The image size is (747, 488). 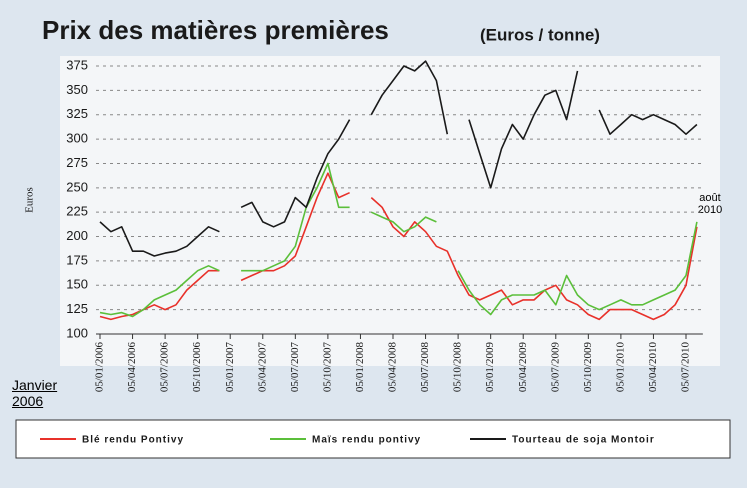 What do you see at coordinates (620, 367) in the screenshot?
I see `x-tick-label: 05/01/2010` at bounding box center [620, 367].